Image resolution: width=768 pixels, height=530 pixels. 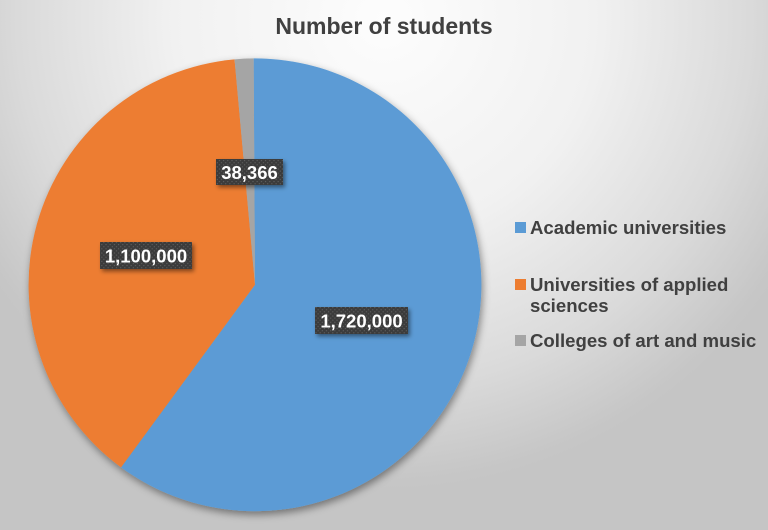 I want to click on svg-text: 1,720,000, so click(x=361, y=320).